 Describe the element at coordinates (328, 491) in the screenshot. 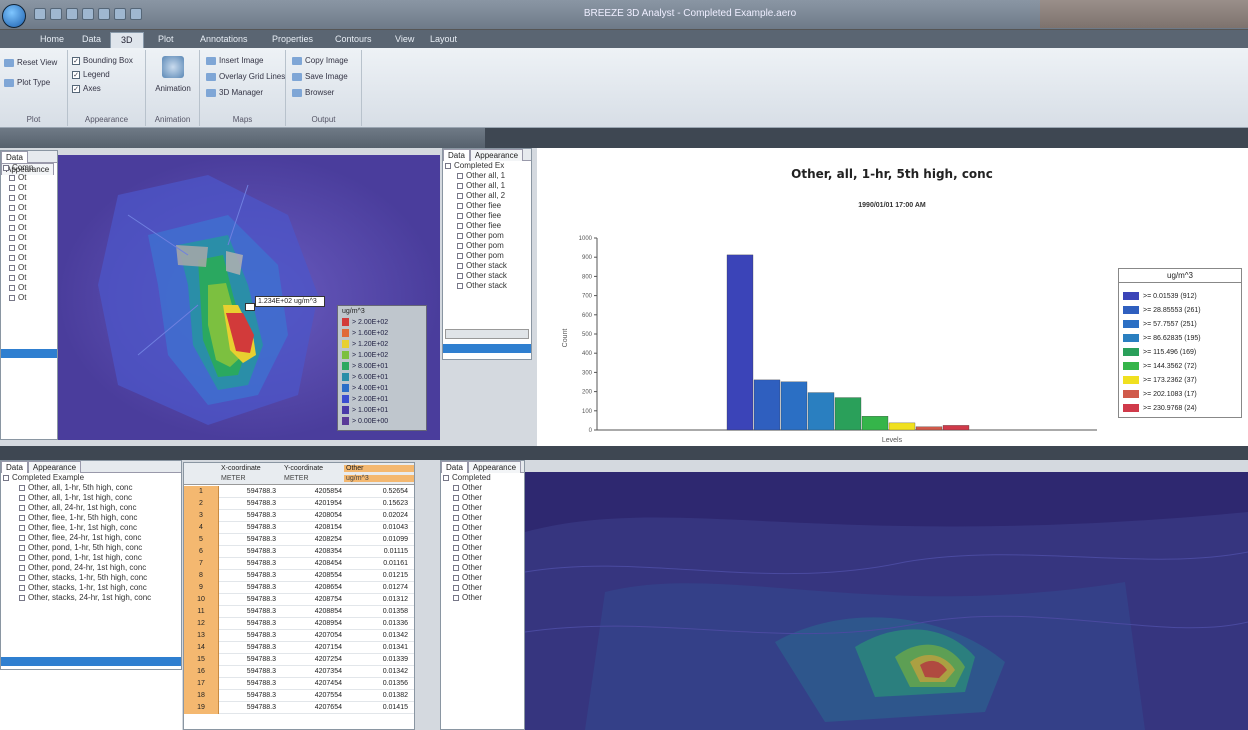

I see `table-cell: 4205854` at that location.